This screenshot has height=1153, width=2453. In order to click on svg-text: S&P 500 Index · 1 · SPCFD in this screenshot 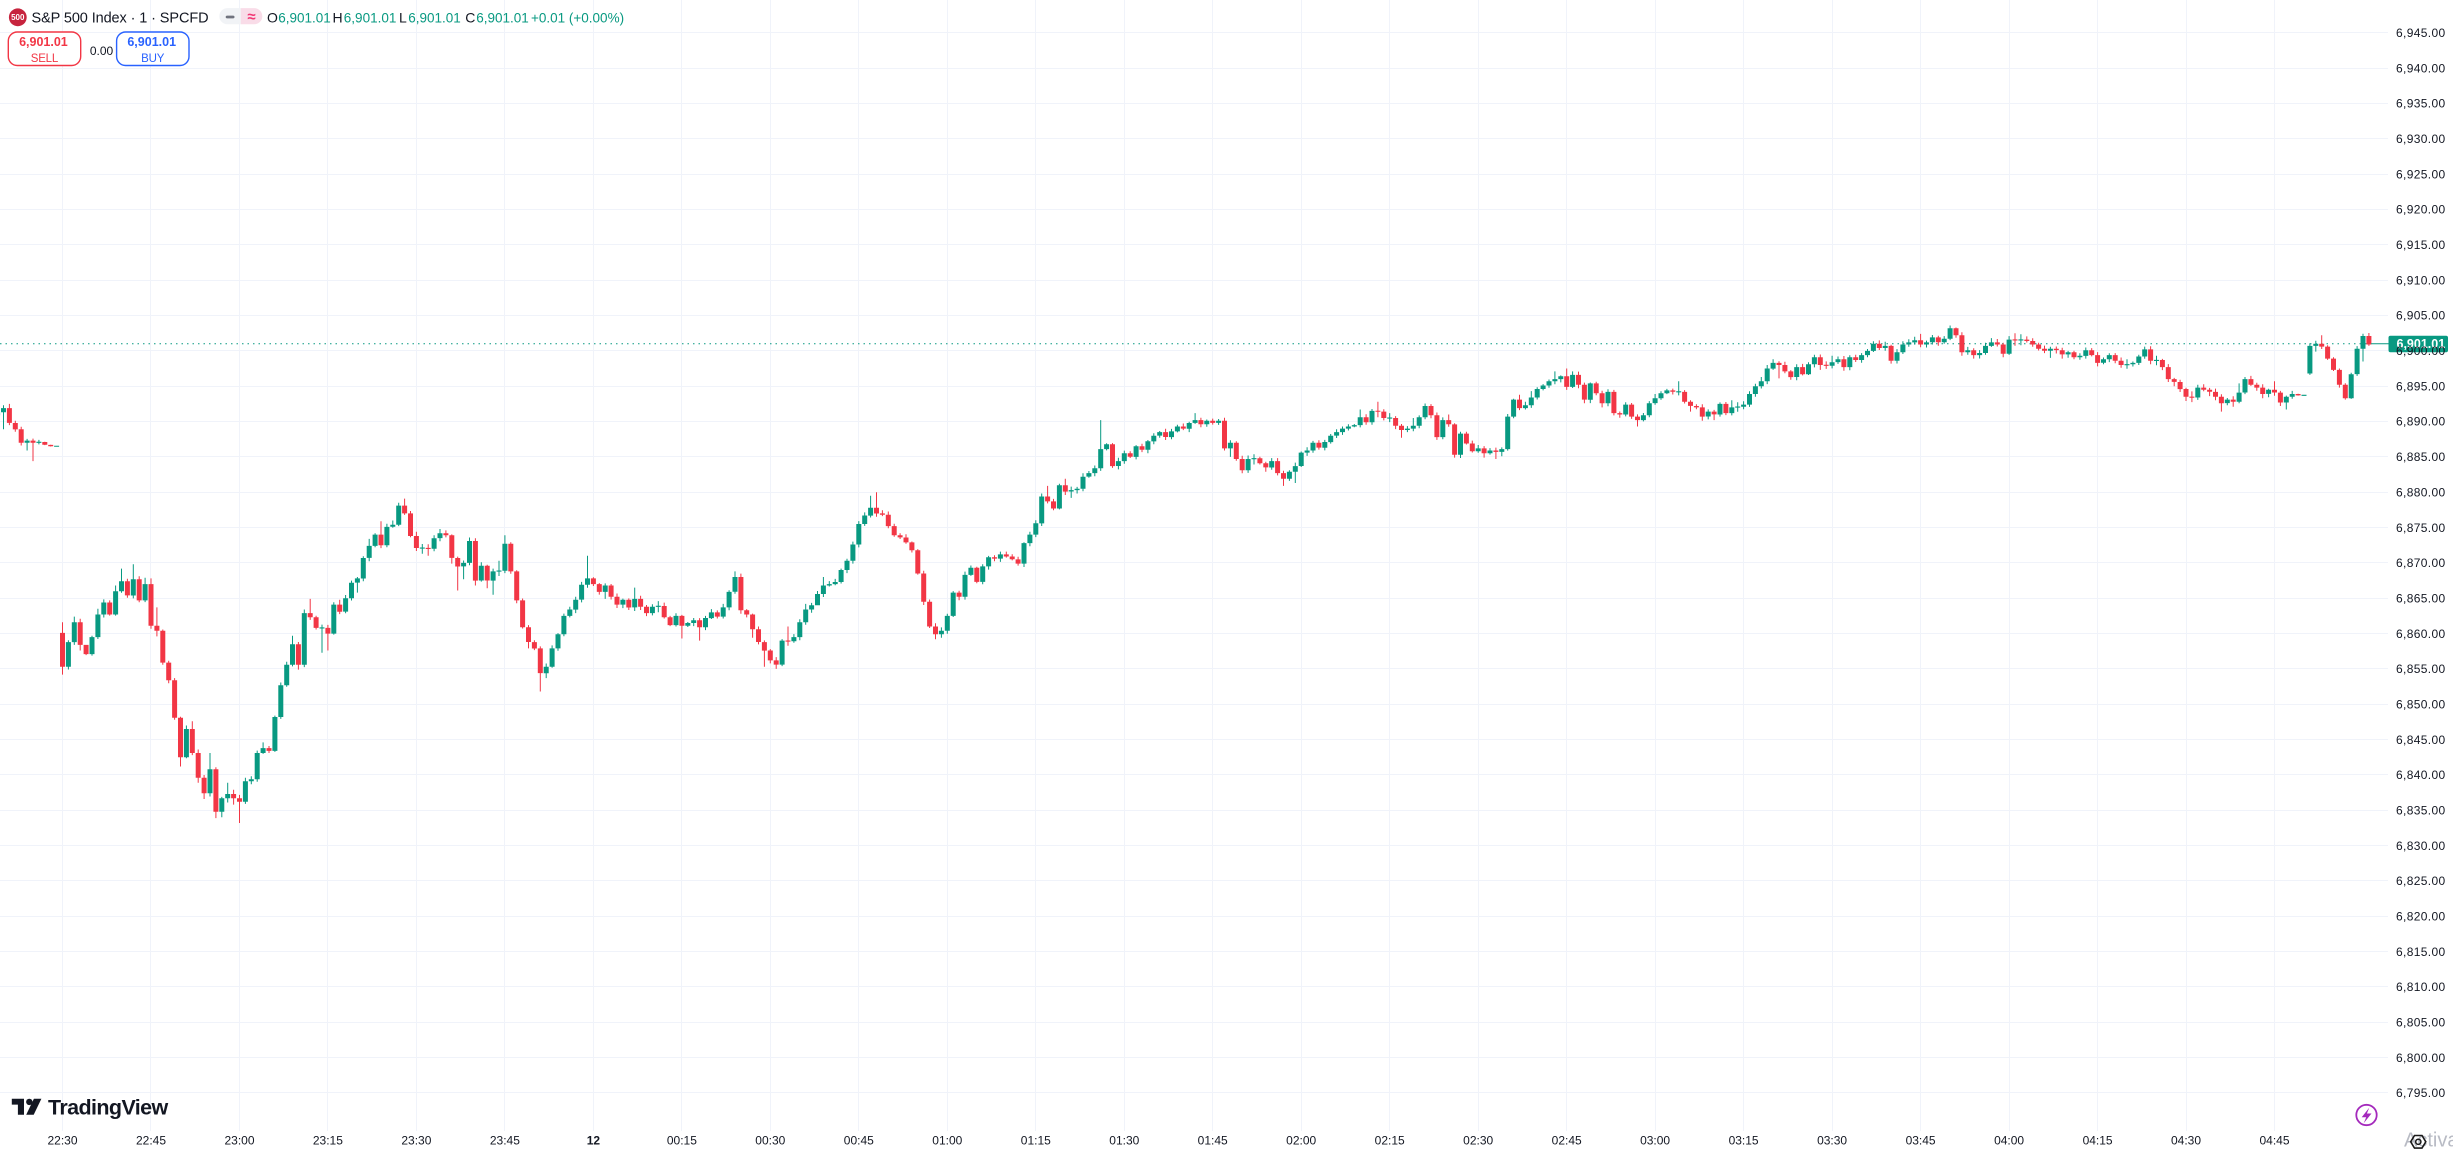, I will do `click(120, 18)`.